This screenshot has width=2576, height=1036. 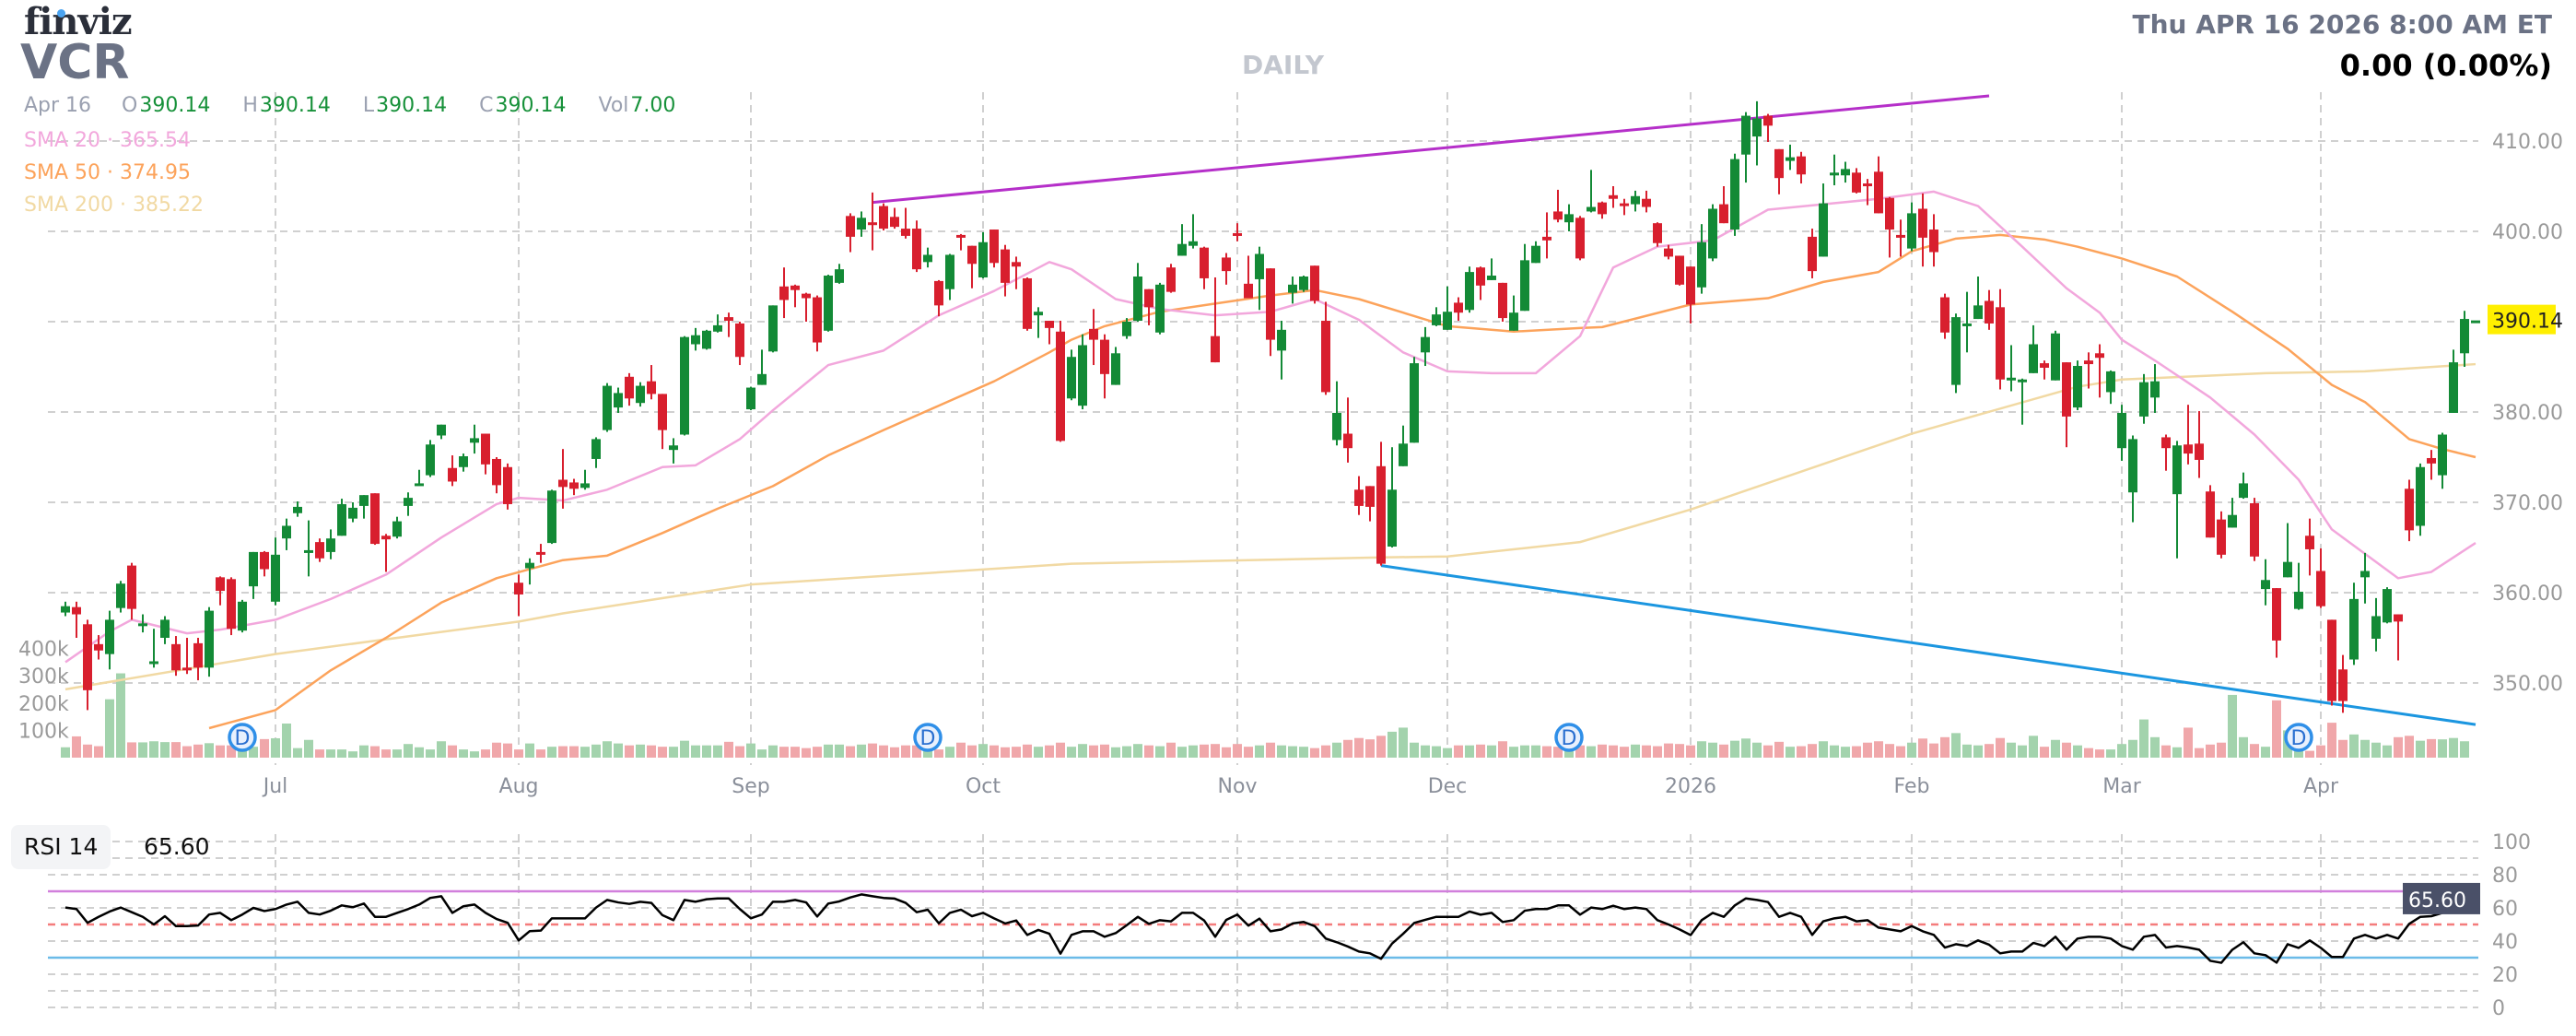 What do you see at coordinates (2527, 504) in the screenshot?
I see `price-tick-label: 370.00` at bounding box center [2527, 504].